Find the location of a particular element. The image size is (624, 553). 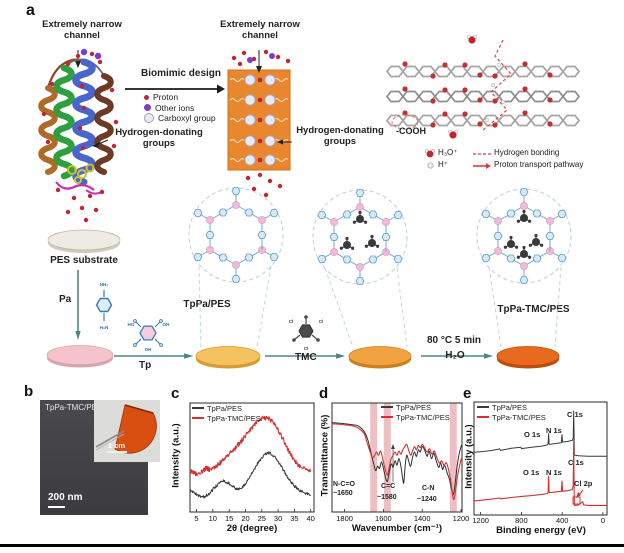

legend-proton: Proton is located at coordinates (180, 97).